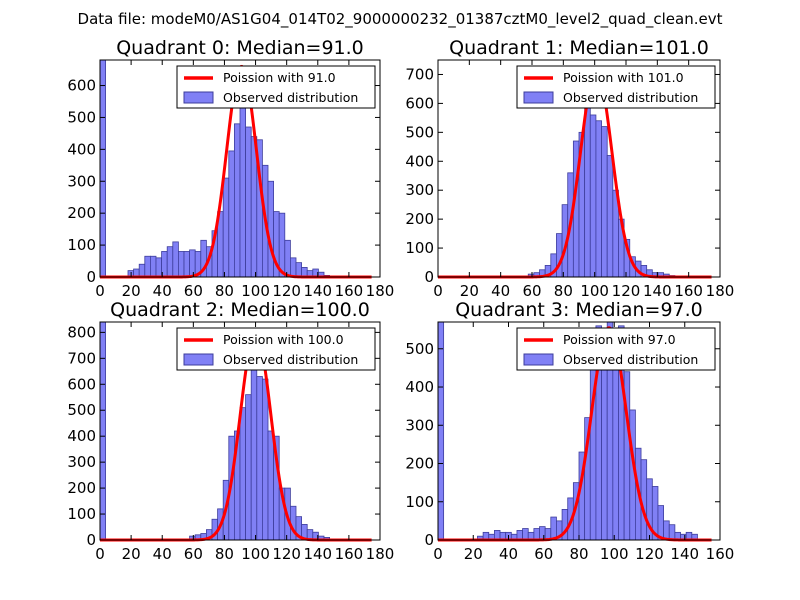 This screenshot has height=600, width=800. I want to click on legend-label-poisson: Poission with 101.0, so click(623, 77).